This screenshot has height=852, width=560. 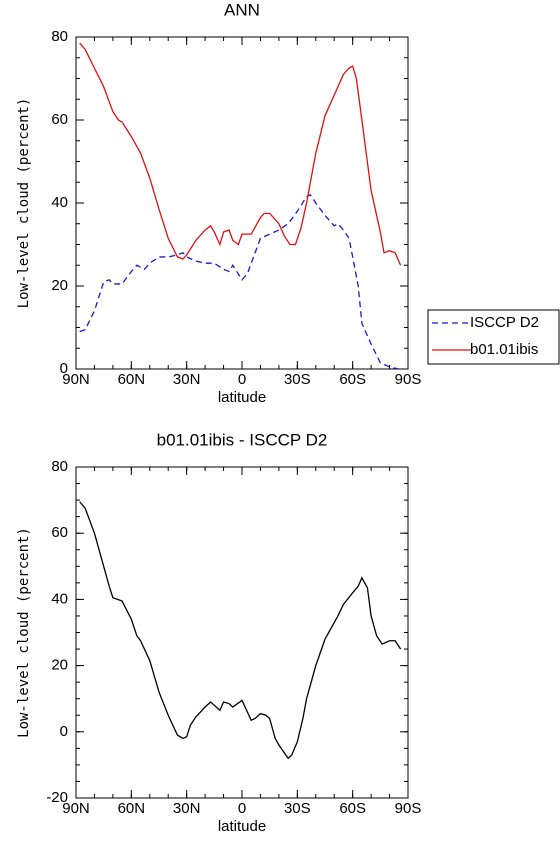 I want to click on chart-title: ANN, so click(x=242, y=9).